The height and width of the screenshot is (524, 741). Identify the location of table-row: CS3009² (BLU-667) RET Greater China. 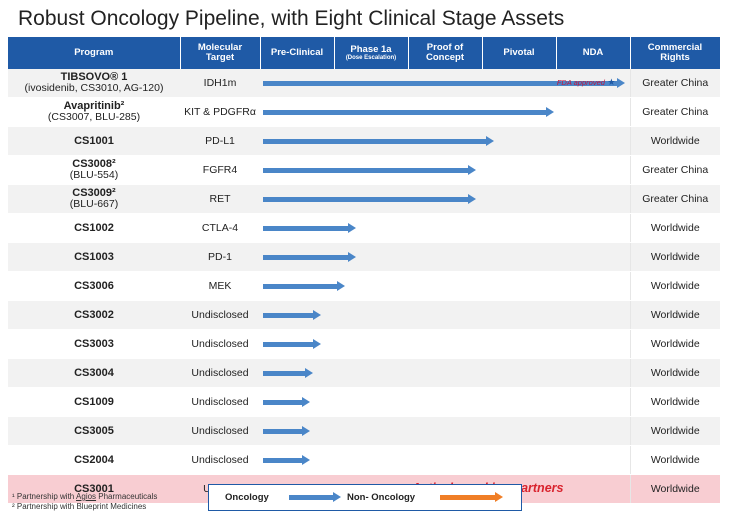
(364, 199).